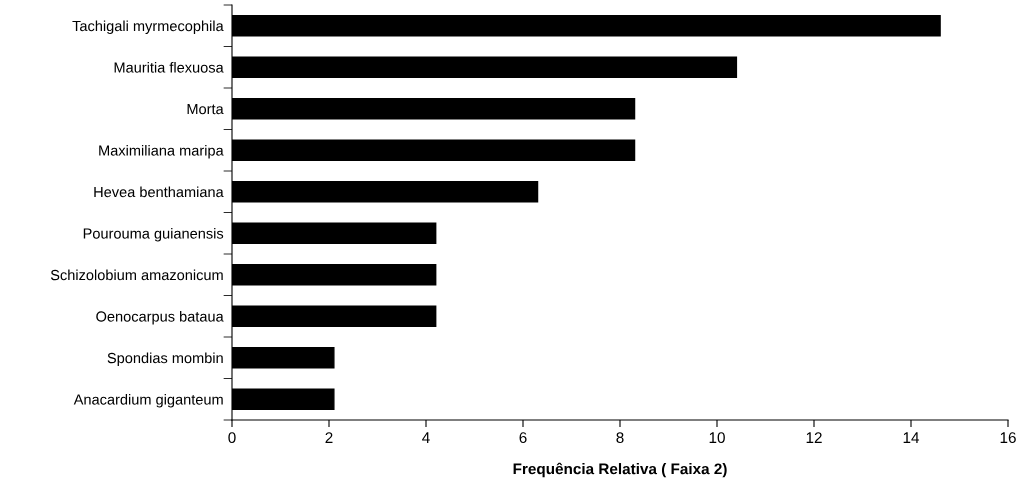  What do you see at coordinates (329, 437) in the screenshot?
I see `x-tick-label: 2` at bounding box center [329, 437].